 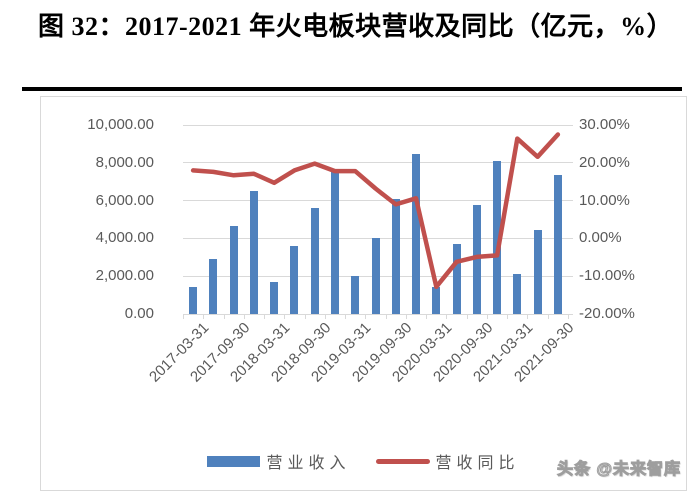 What do you see at coordinates (234, 461) in the screenshot?
I see `legend-bar-swatch` at bounding box center [234, 461].